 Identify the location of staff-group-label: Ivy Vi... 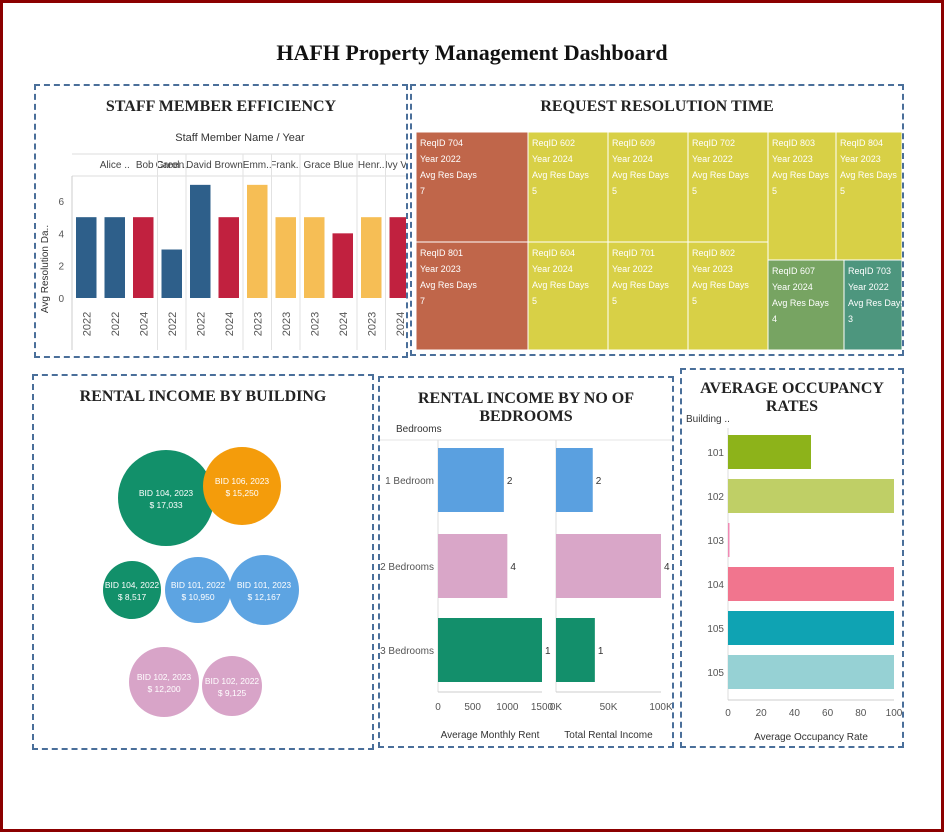
(395, 165).